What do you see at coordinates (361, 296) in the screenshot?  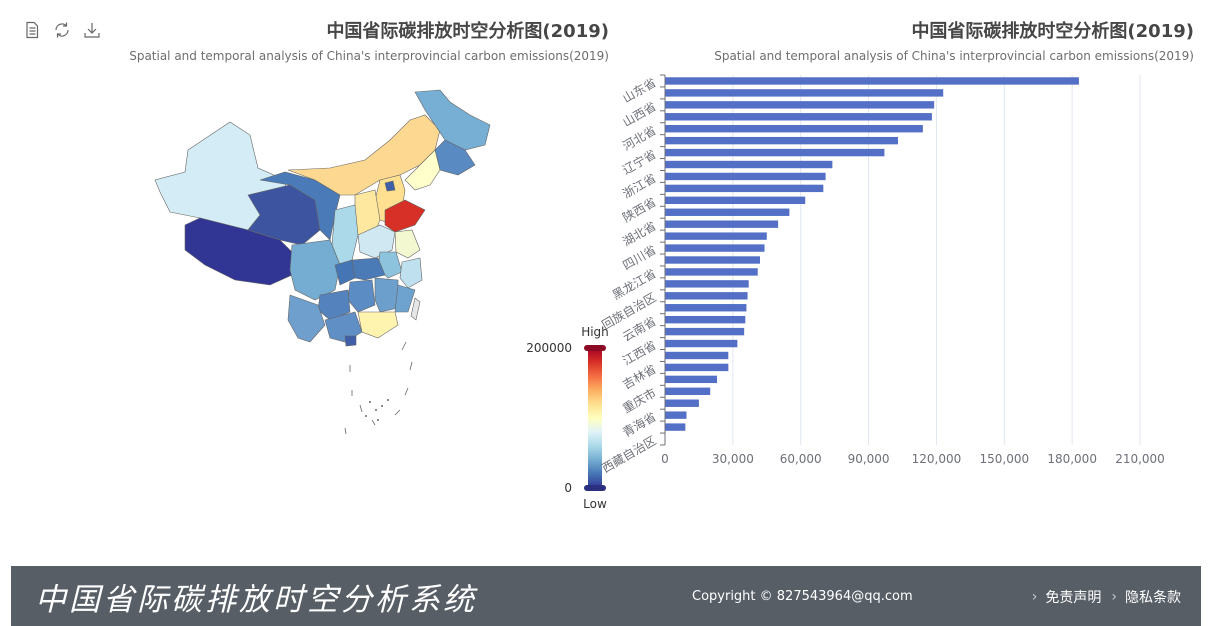 I see `map-region-hunan` at bounding box center [361, 296].